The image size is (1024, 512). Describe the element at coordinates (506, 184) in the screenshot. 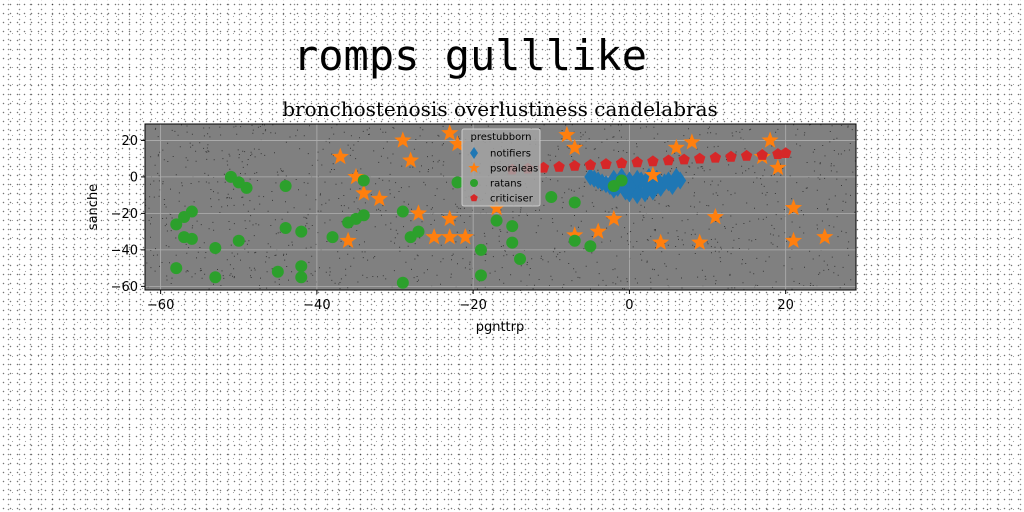

I see `legend-label-ratans: ratans` at that location.